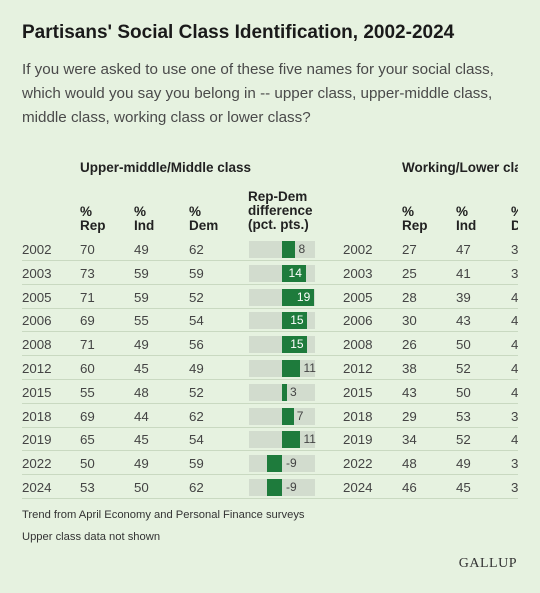 This screenshot has width=540, height=593. I want to click on difference-label: -9, so click(291, 463).